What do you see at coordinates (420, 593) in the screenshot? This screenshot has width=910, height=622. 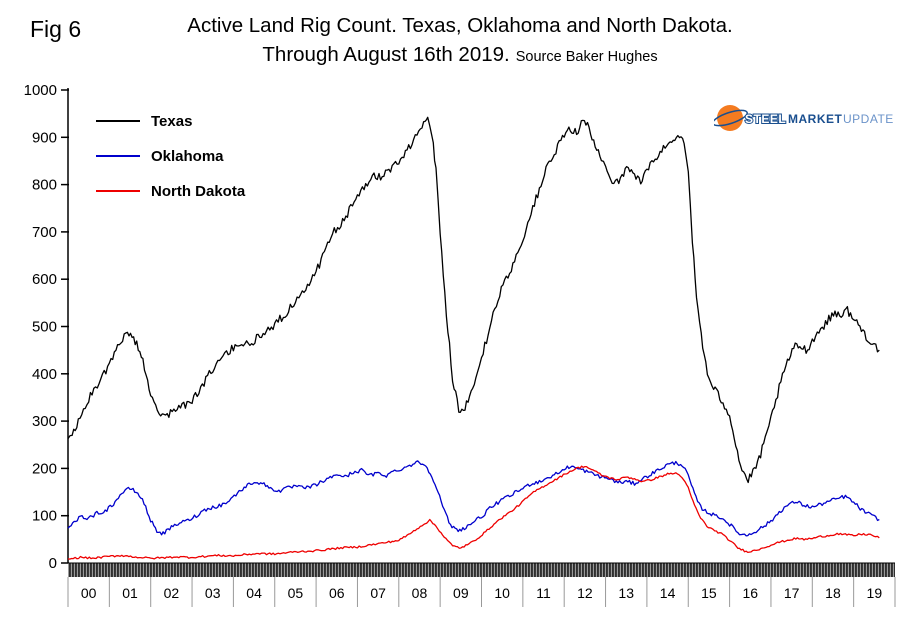 I see `x-tick-label: 08` at bounding box center [420, 593].